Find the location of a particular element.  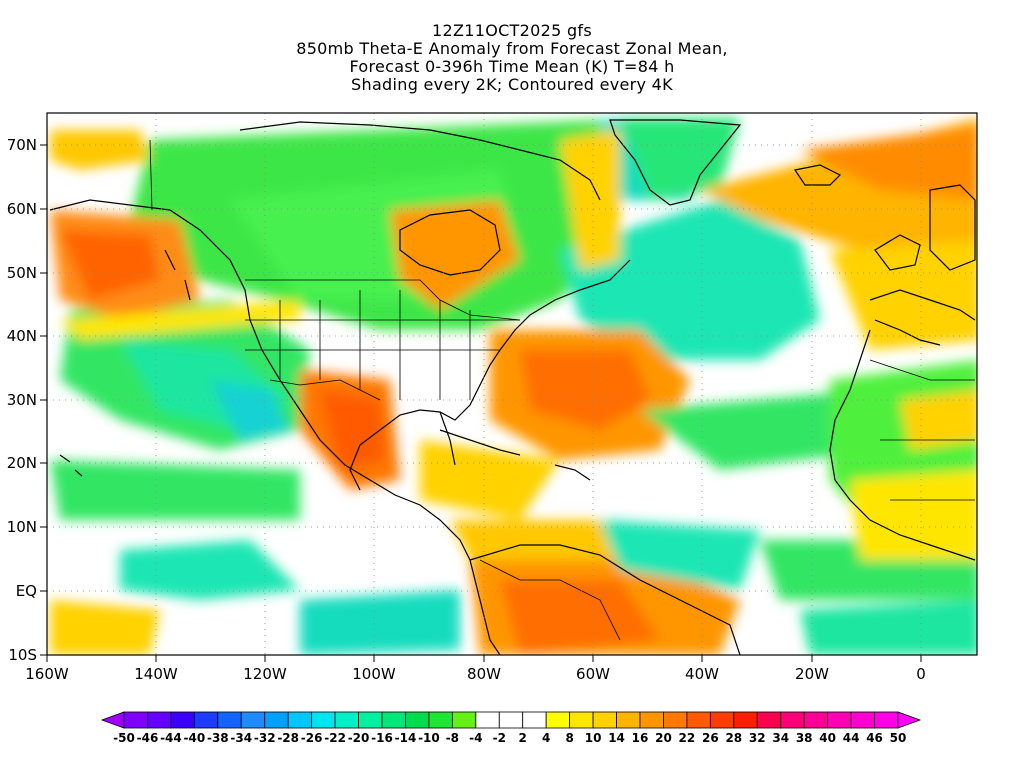

colorbar-label: -4 is located at coordinates (475, 738).